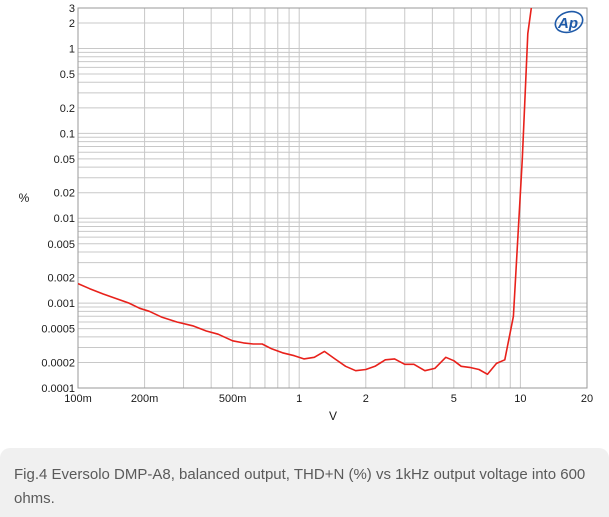  I want to click on y-tick-label: 0.05, so click(64, 160).